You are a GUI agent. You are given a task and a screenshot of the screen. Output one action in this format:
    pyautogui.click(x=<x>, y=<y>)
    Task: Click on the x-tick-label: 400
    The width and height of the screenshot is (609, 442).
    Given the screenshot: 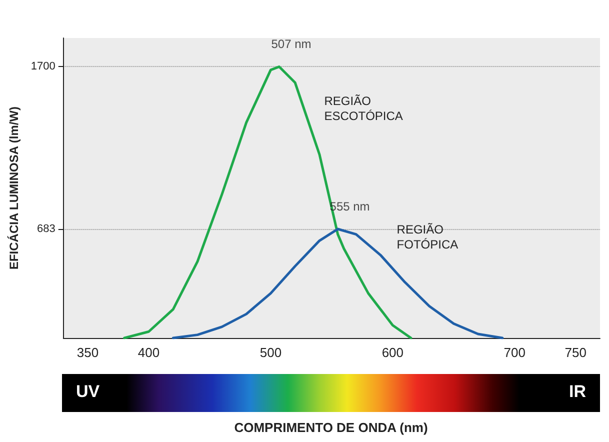 What is the action you would take?
    pyautogui.click(x=149, y=352)
    